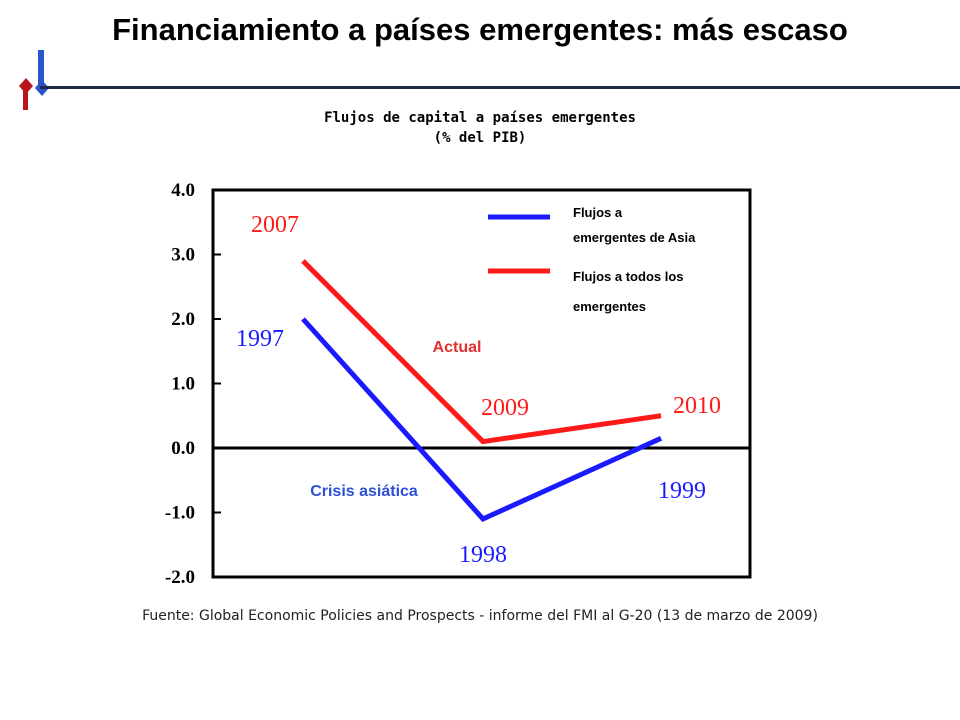 Image resolution: width=960 pixels, height=720 pixels. What do you see at coordinates (480, 138) in the screenshot?
I see `chart-subtitle: (% del PIB)` at bounding box center [480, 138].